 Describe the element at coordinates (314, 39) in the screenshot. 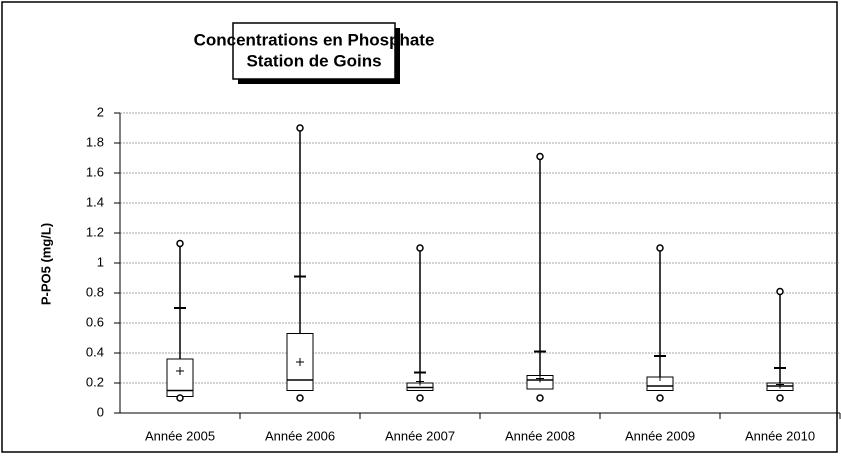

I see `chart-title: Concentrations en Phosphate` at that location.